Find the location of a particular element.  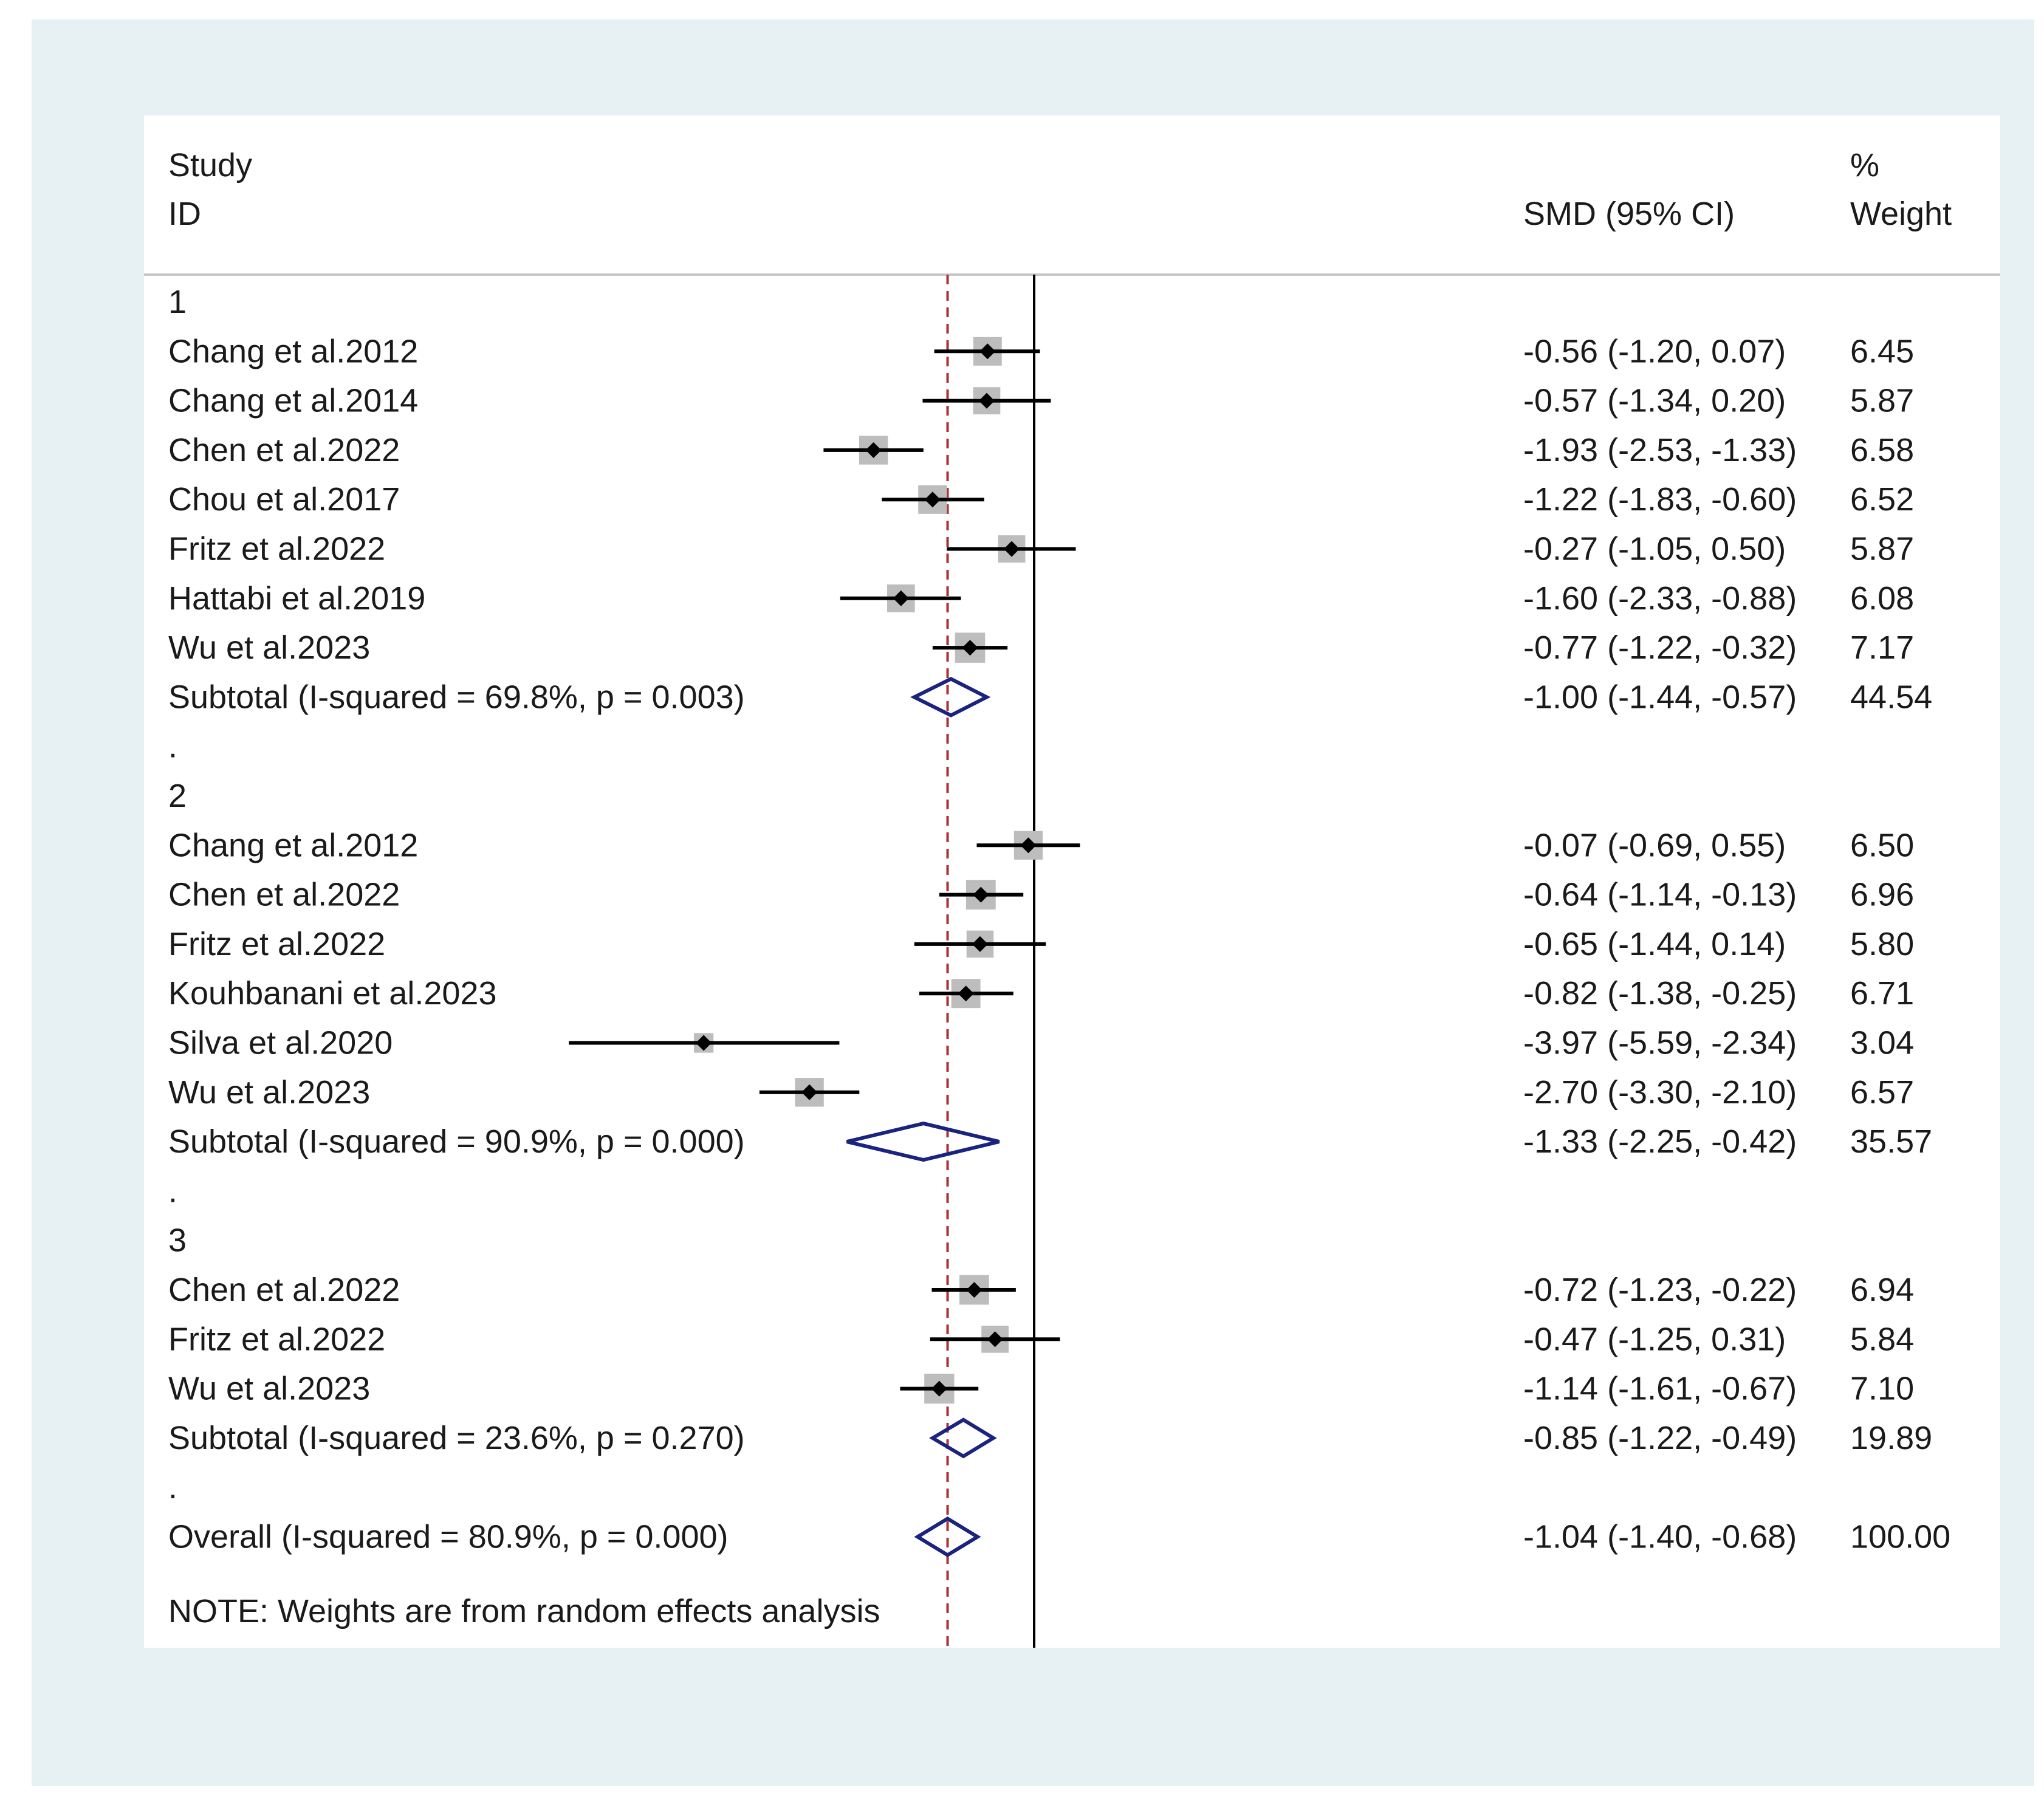

ci-text: -1.60 (-2.33, -0.88) is located at coordinates (1660, 598).